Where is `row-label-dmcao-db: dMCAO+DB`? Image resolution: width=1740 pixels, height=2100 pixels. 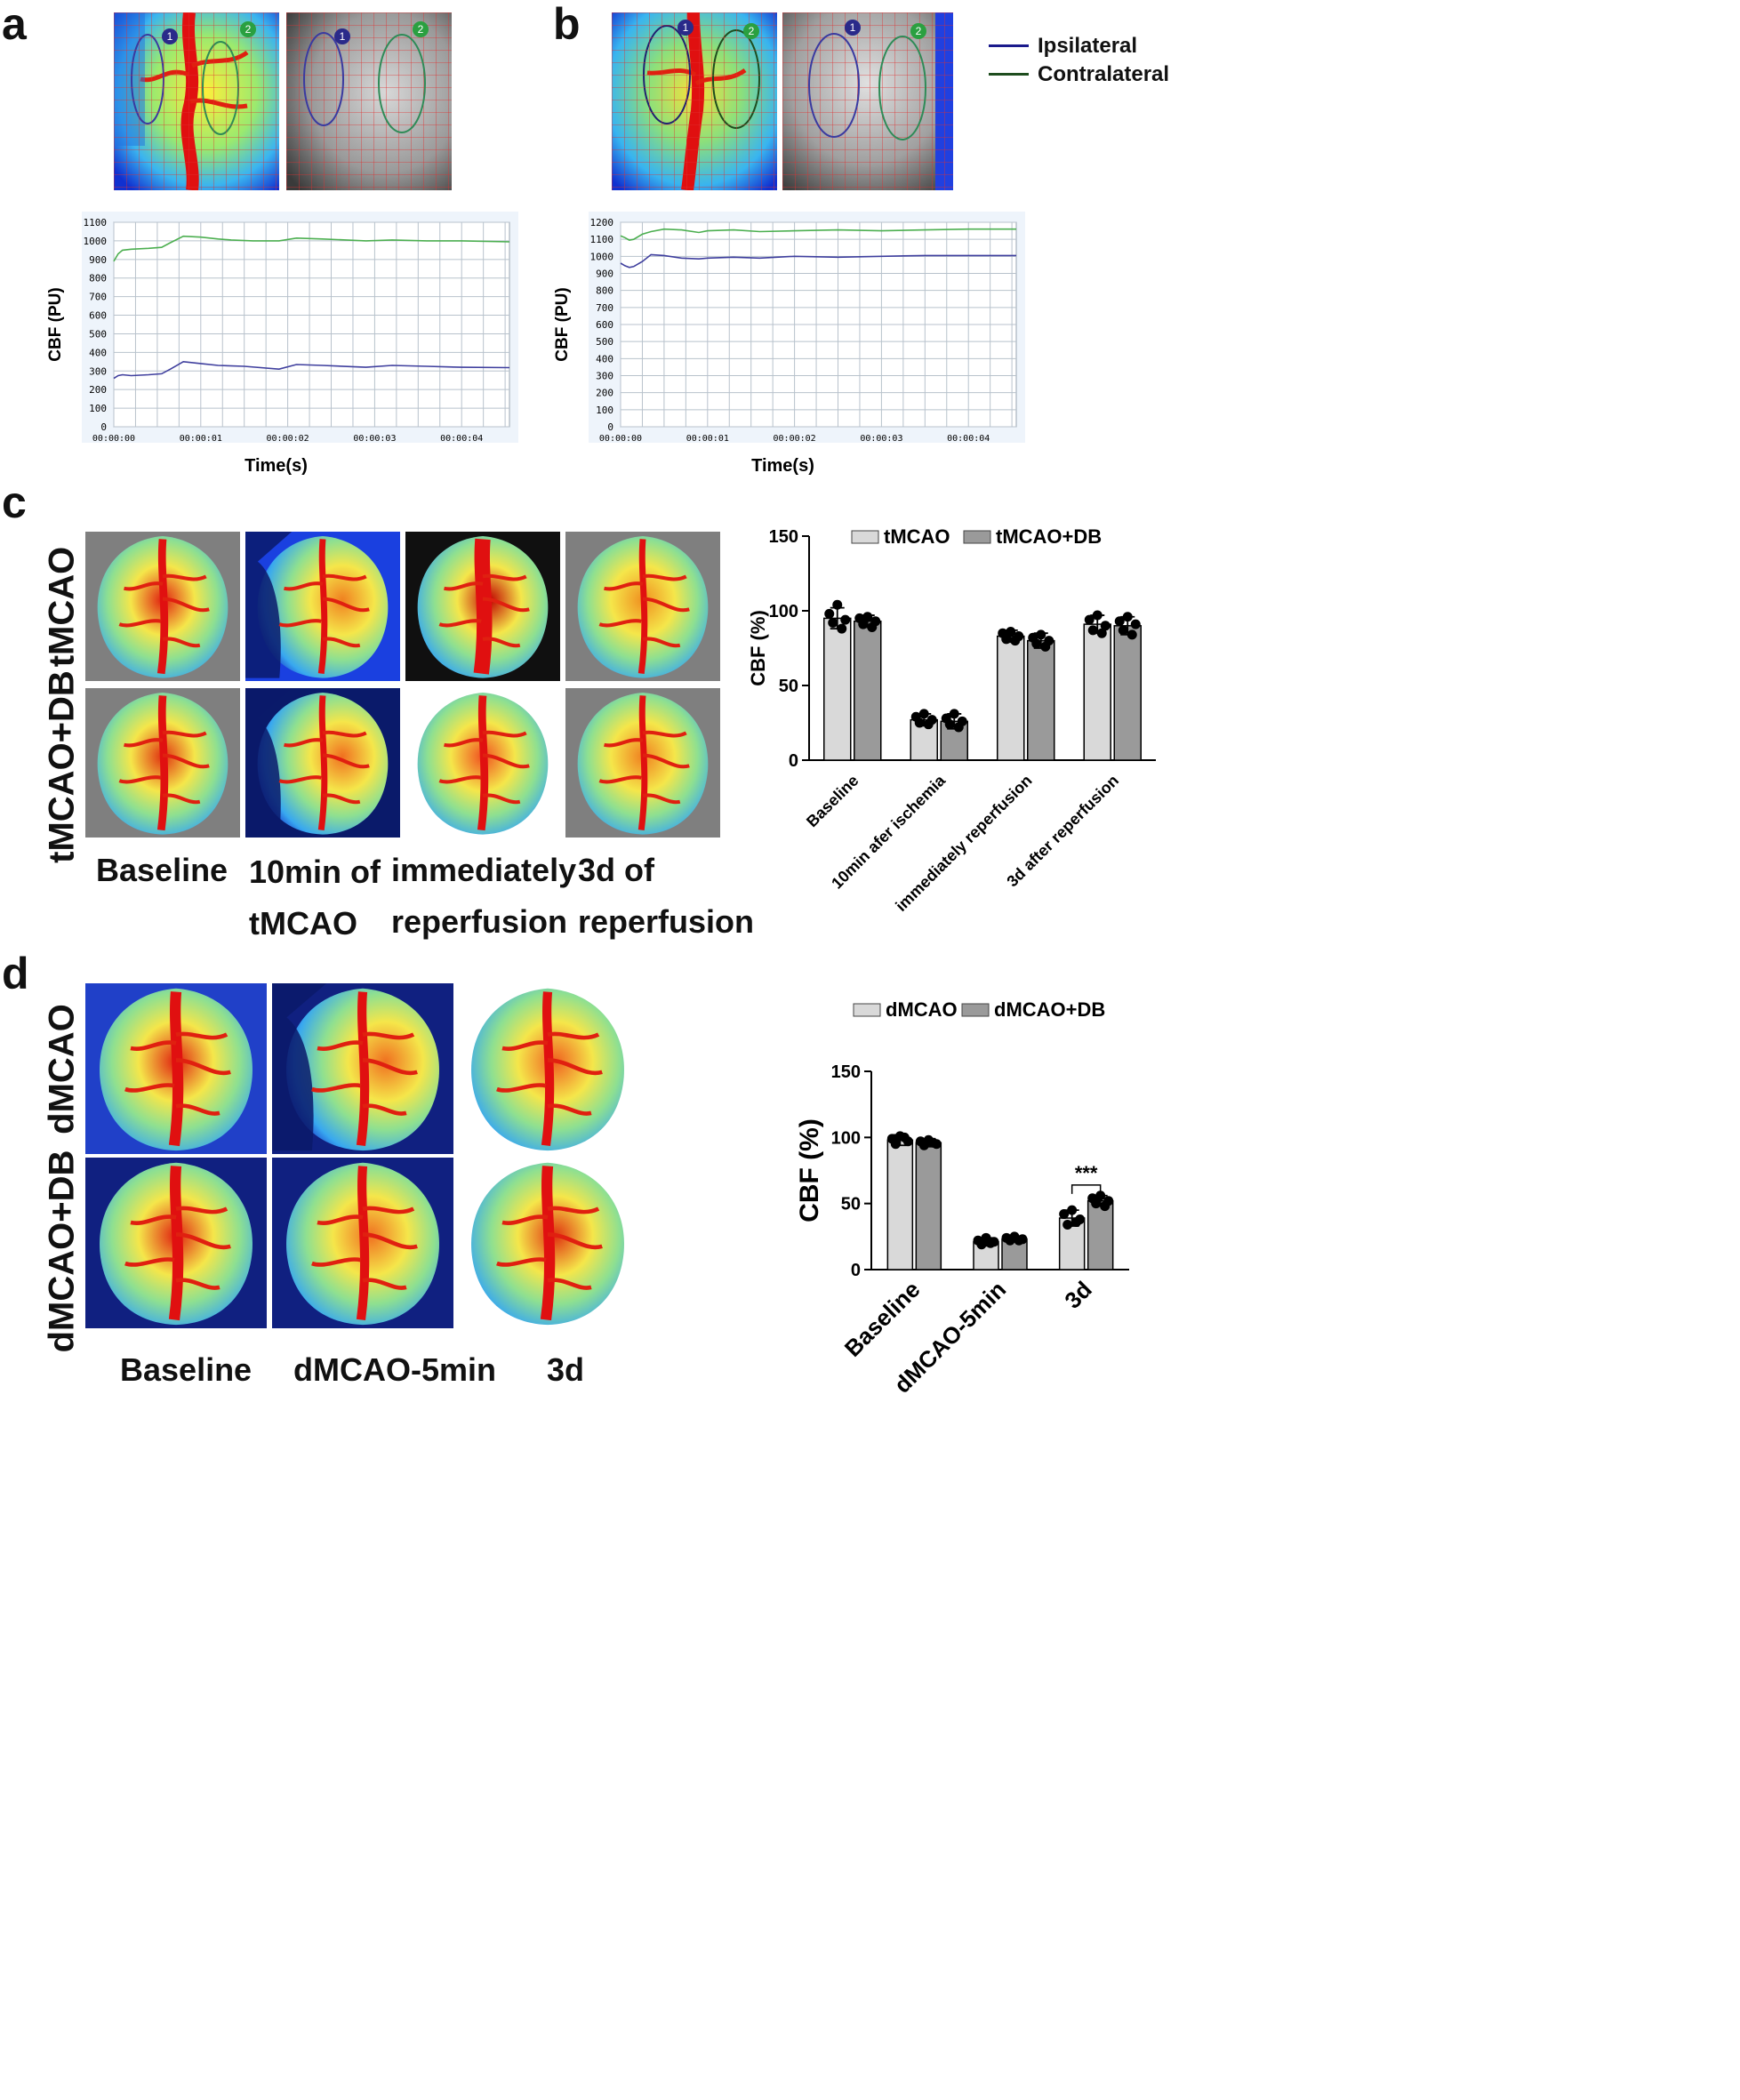 row-label-dmcao-db: dMCAO+DB is located at coordinates (62, 1252).